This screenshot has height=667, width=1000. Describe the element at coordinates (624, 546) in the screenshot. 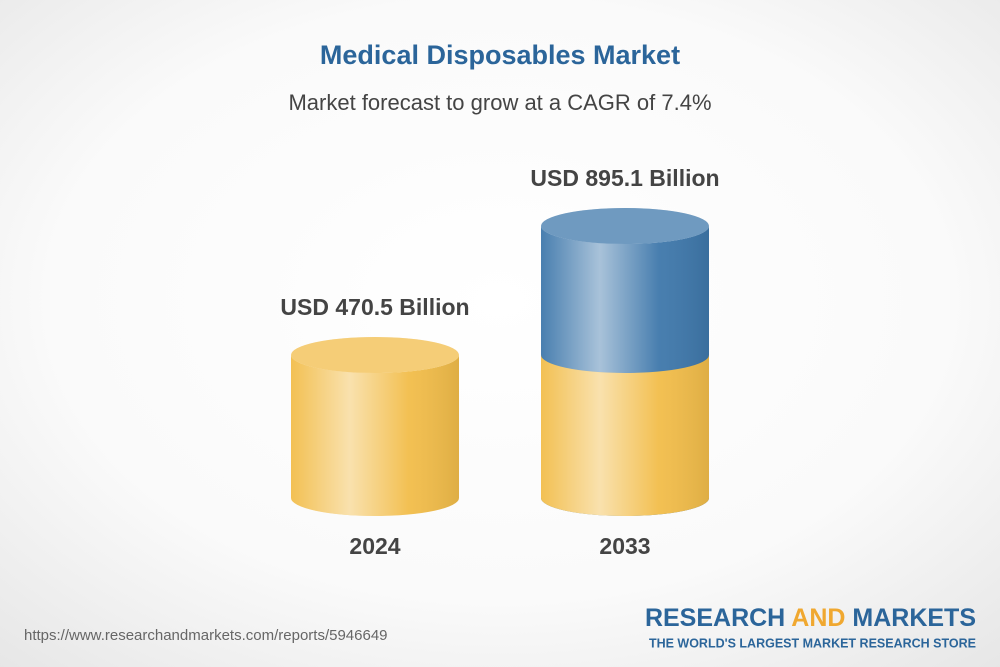

I see `category-label: 2033` at that location.